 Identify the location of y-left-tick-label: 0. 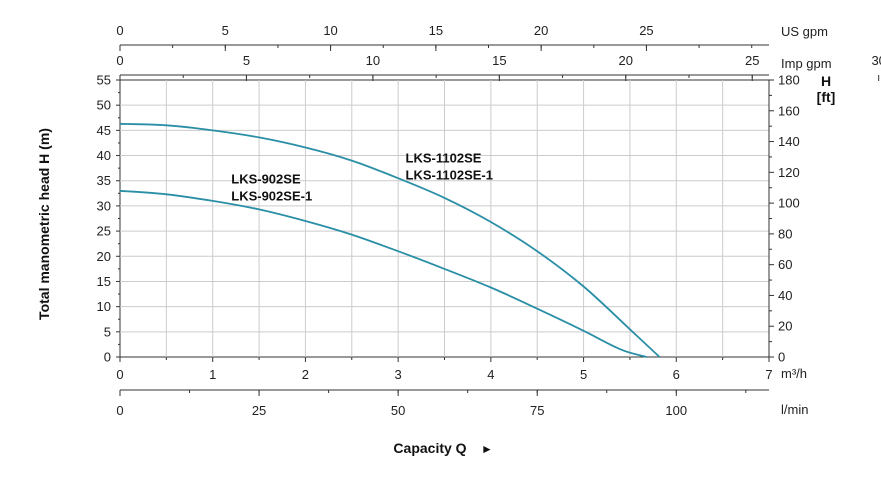
(107, 357).